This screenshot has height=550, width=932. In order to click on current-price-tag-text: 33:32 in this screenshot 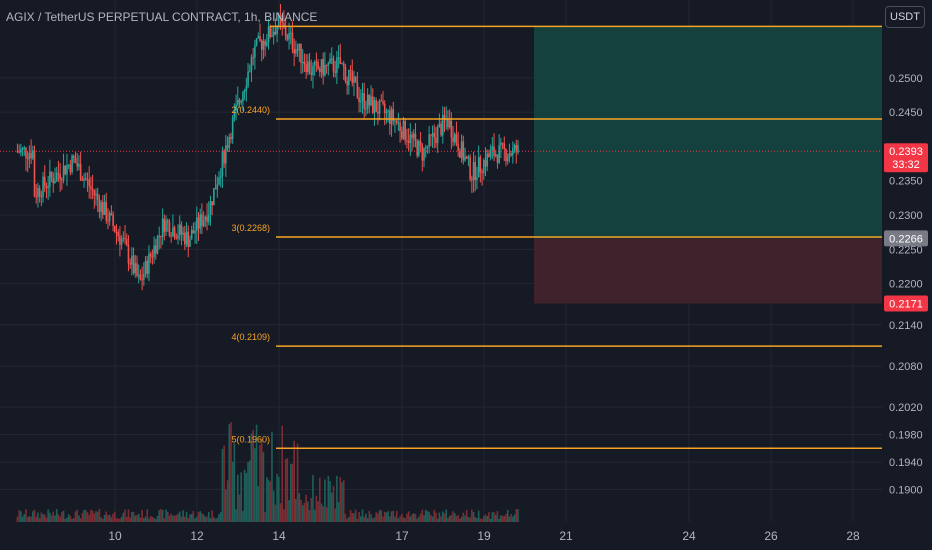, I will do `click(906, 165)`.